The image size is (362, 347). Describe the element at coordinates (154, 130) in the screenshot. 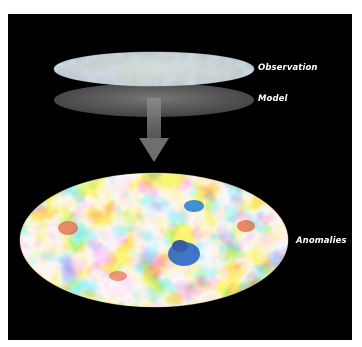

I see `down-arrow-icon` at that location.